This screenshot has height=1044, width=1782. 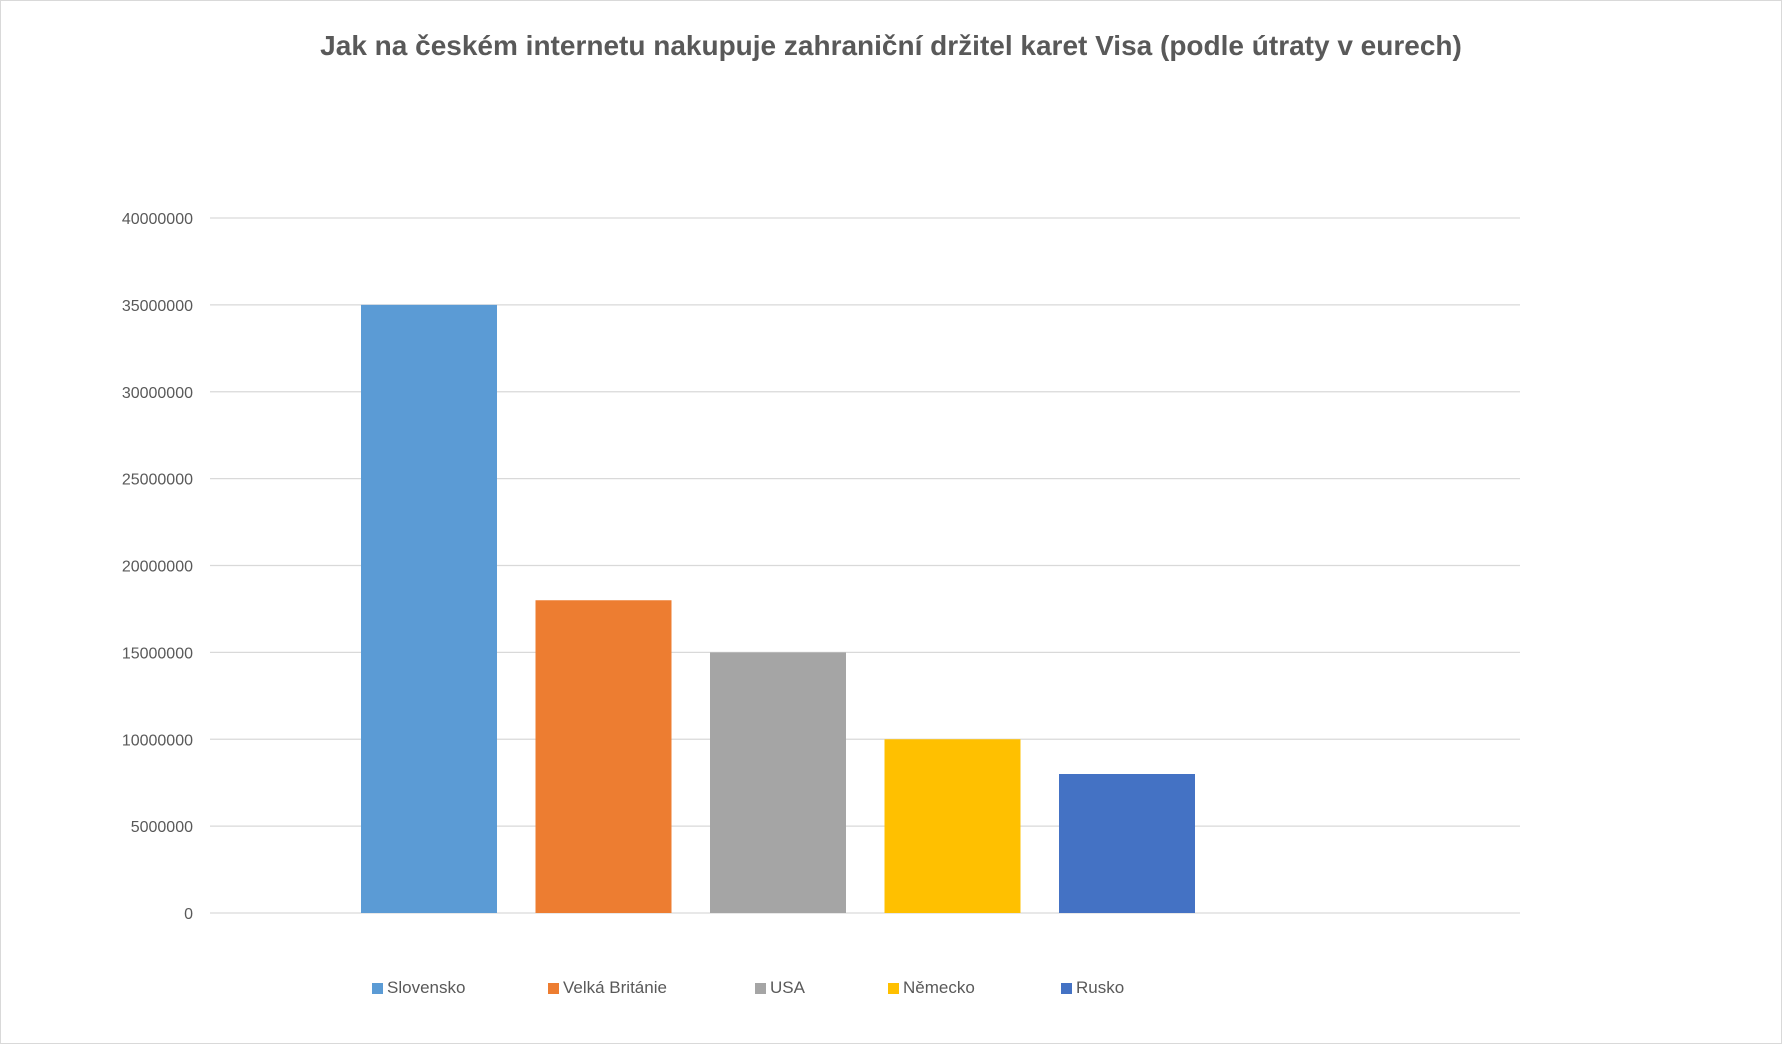 What do you see at coordinates (157, 740) in the screenshot?
I see `y-tick-label: 10000000` at bounding box center [157, 740].